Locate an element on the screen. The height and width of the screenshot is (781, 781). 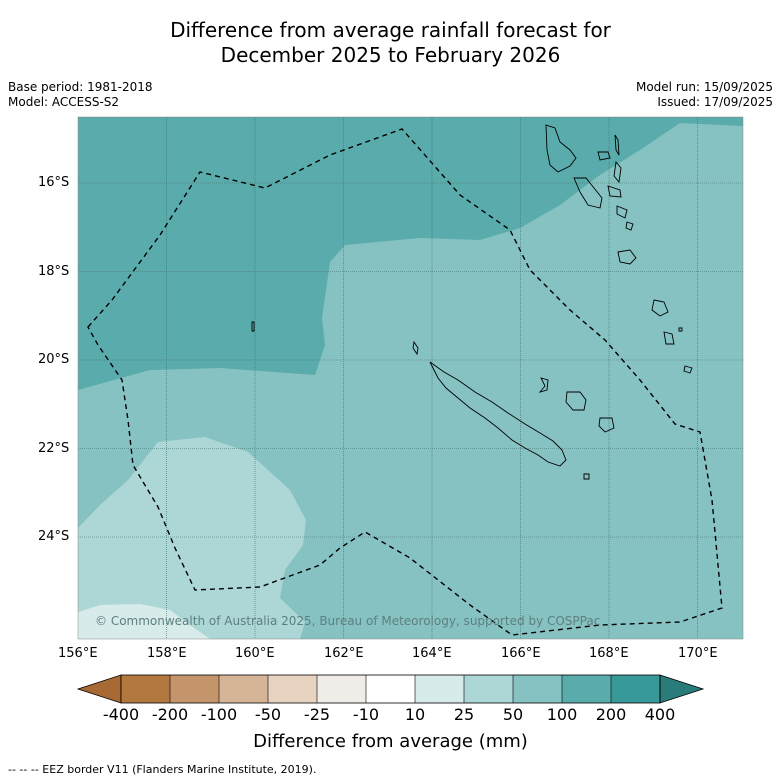
lat-label-24s: 24°S is located at coordinates (54, 536).